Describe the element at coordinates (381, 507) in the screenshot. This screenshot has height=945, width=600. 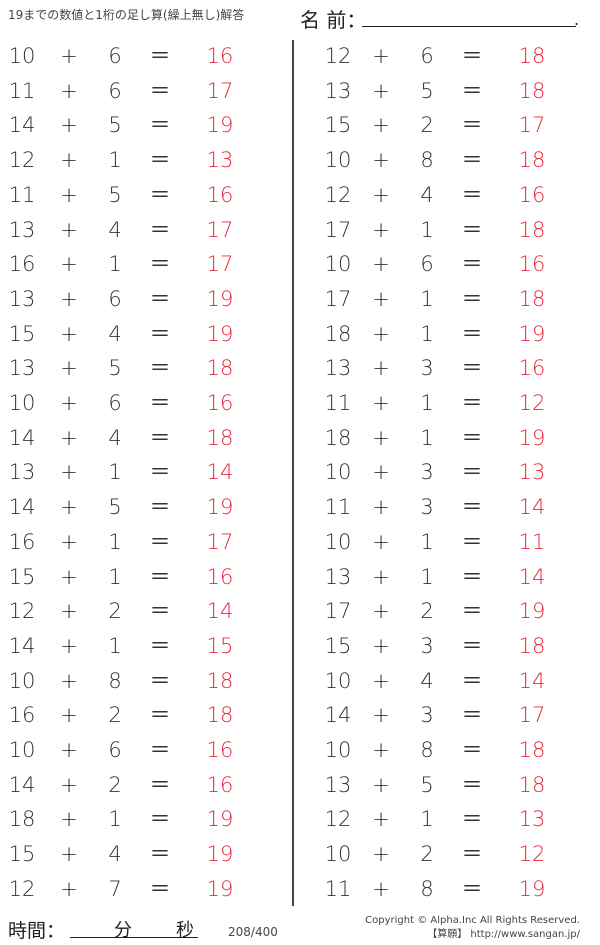
I see `right-problem-14-plus-sign: +` at that location.